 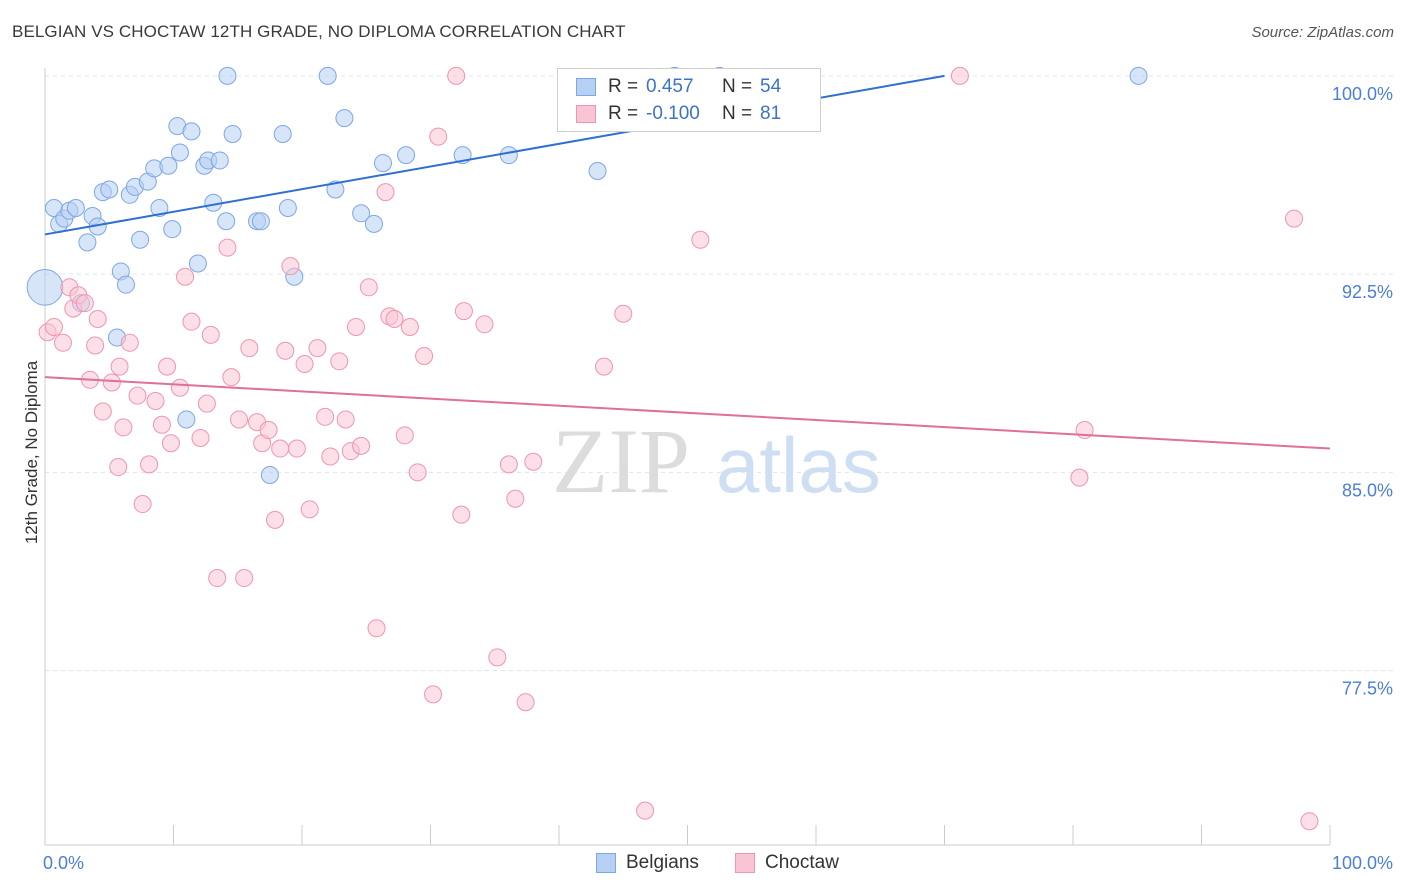 I want to click on y-tick-label: 100.0%, so click(x=1362, y=94).